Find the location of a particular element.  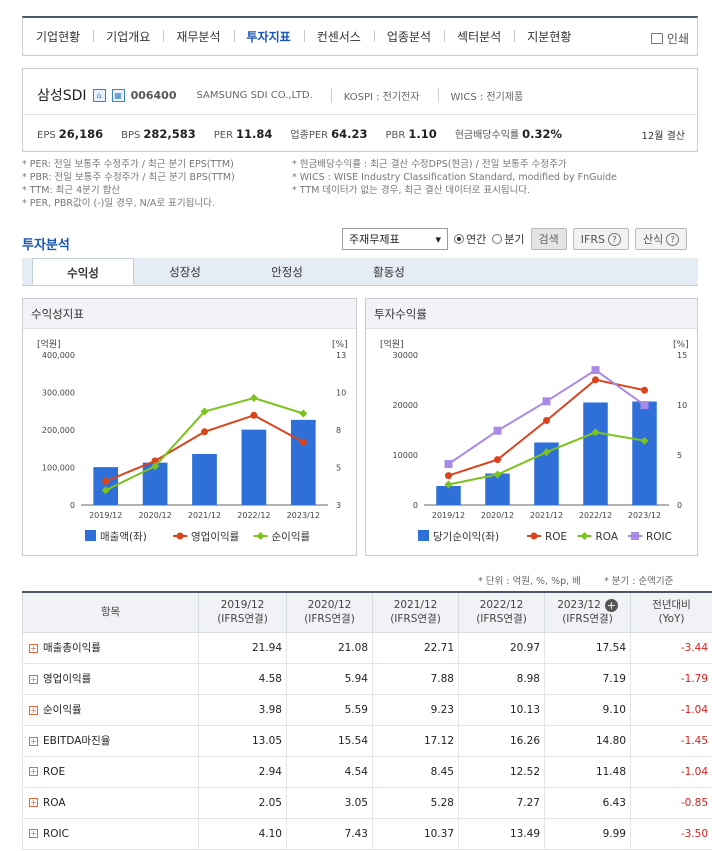

yoy-cell: -3.50 is located at coordinates (671, 833).